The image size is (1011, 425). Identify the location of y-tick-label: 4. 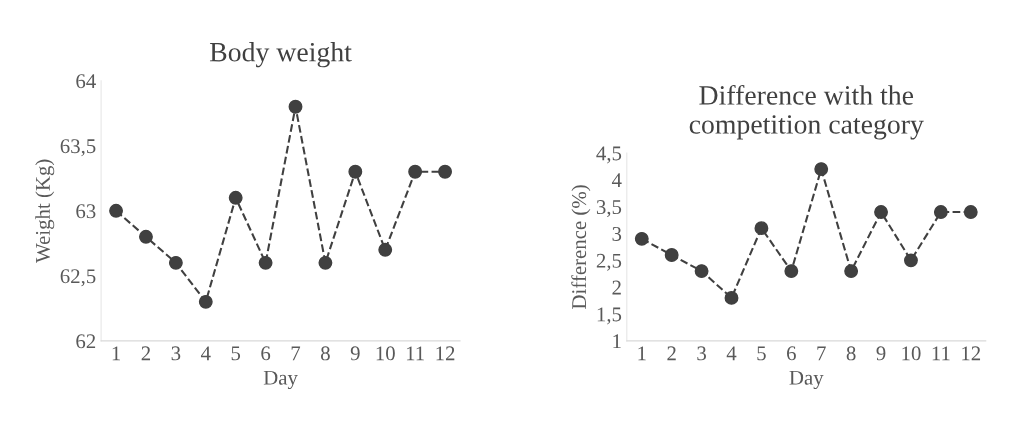
(616, 180).